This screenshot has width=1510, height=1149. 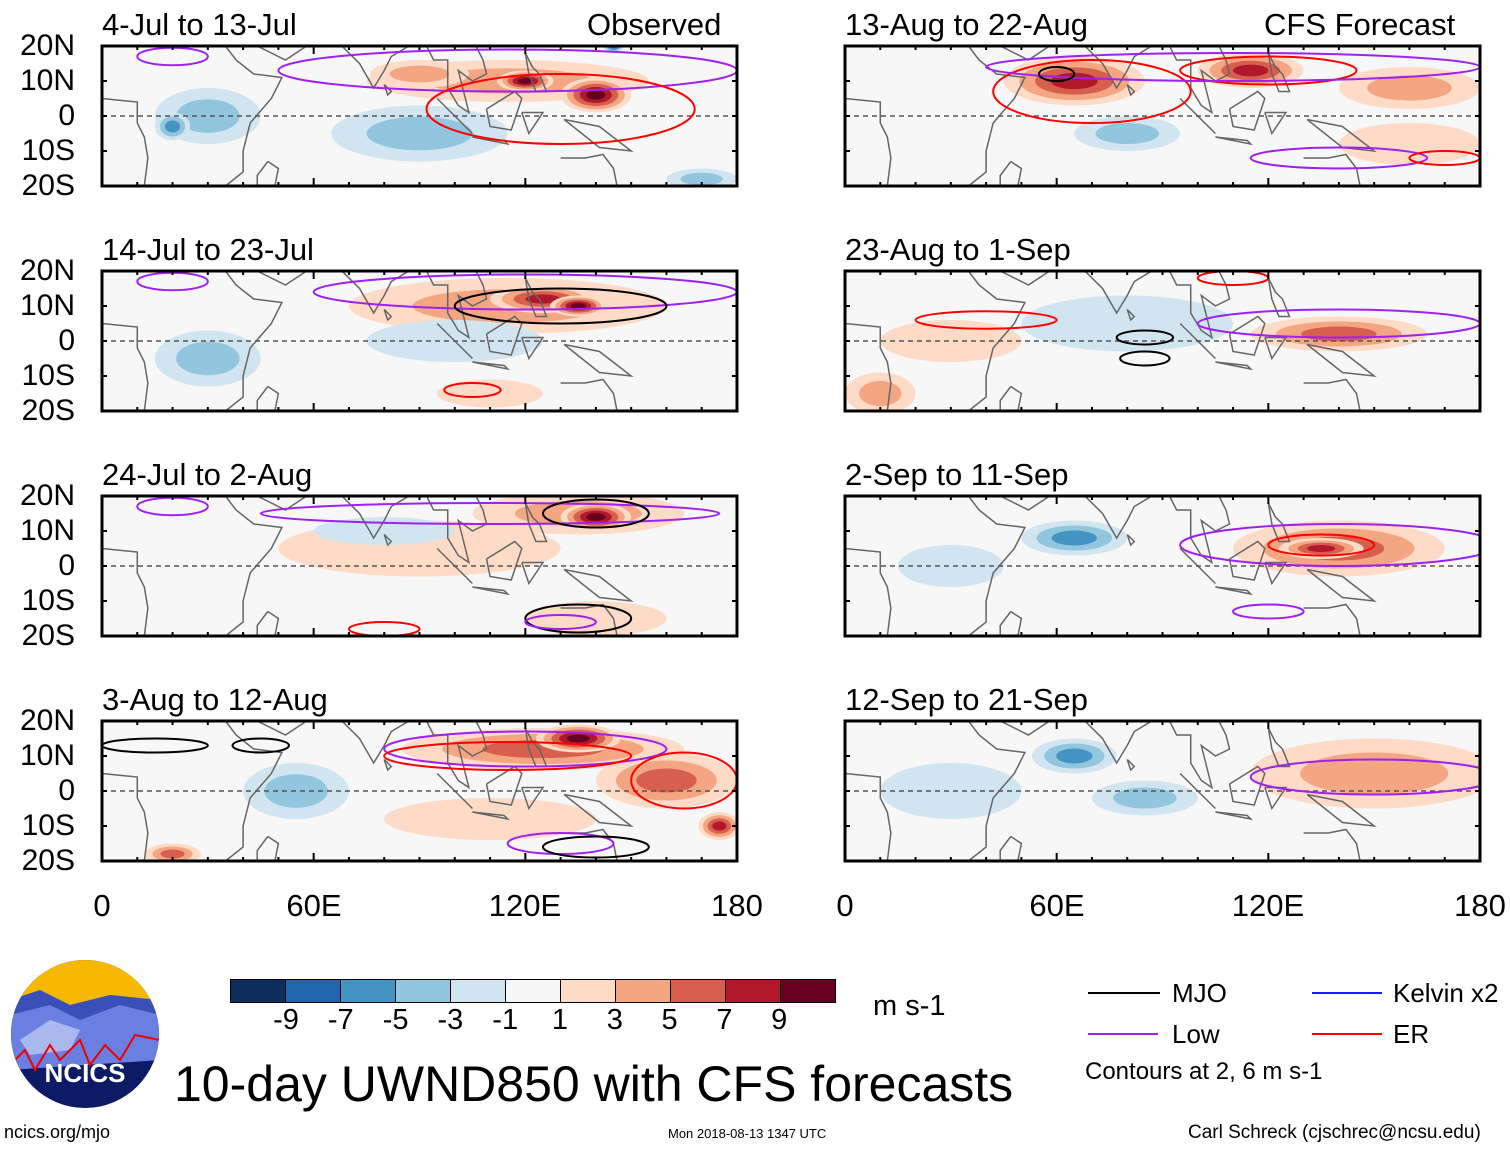 What do you see at coordinates (1145, 358) in the screenshot?
I see `mjo-contour` at bounding box center [1145, 358].